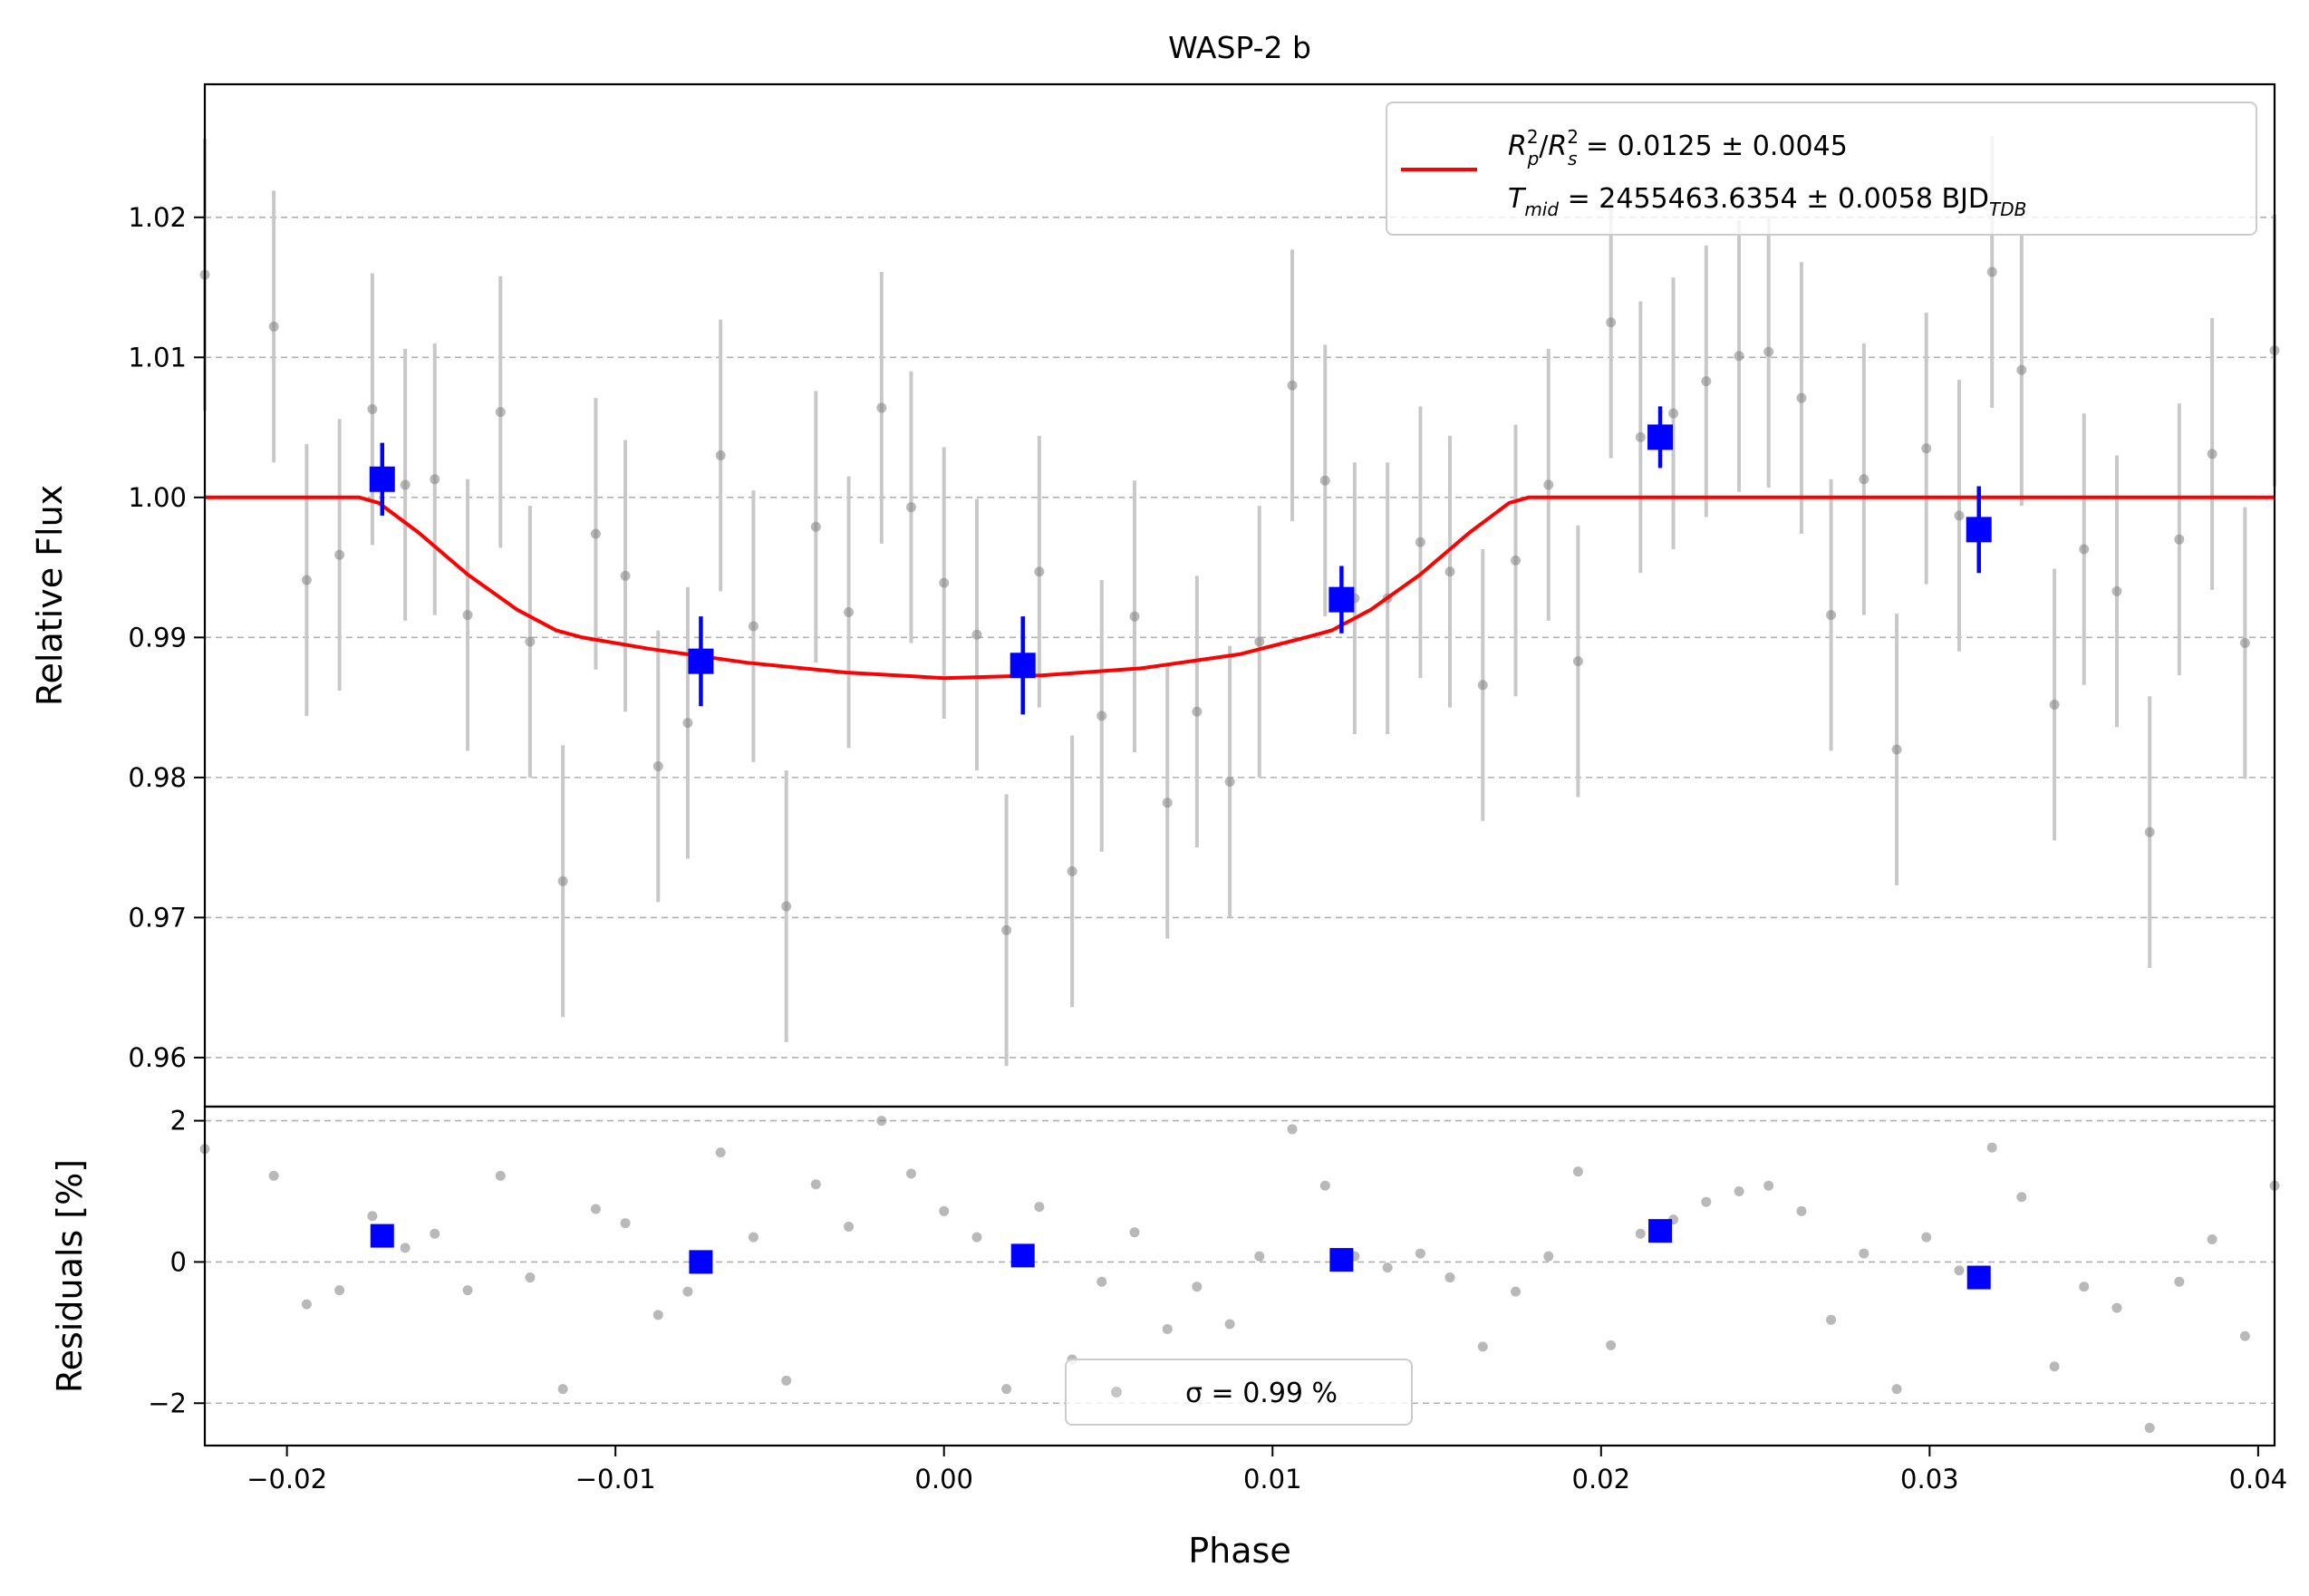  I want to click on legend-frame, so click(1239, 1392).